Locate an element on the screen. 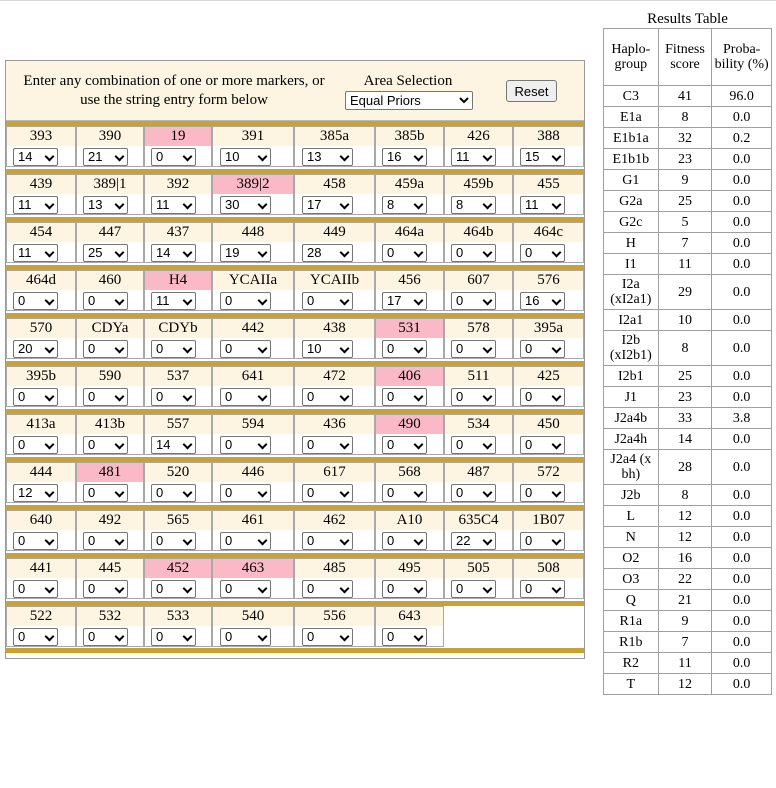 The width and height of the screenshot is (776, 788). marker-value-dropdown: 30 is located at coordinates (245, 205).